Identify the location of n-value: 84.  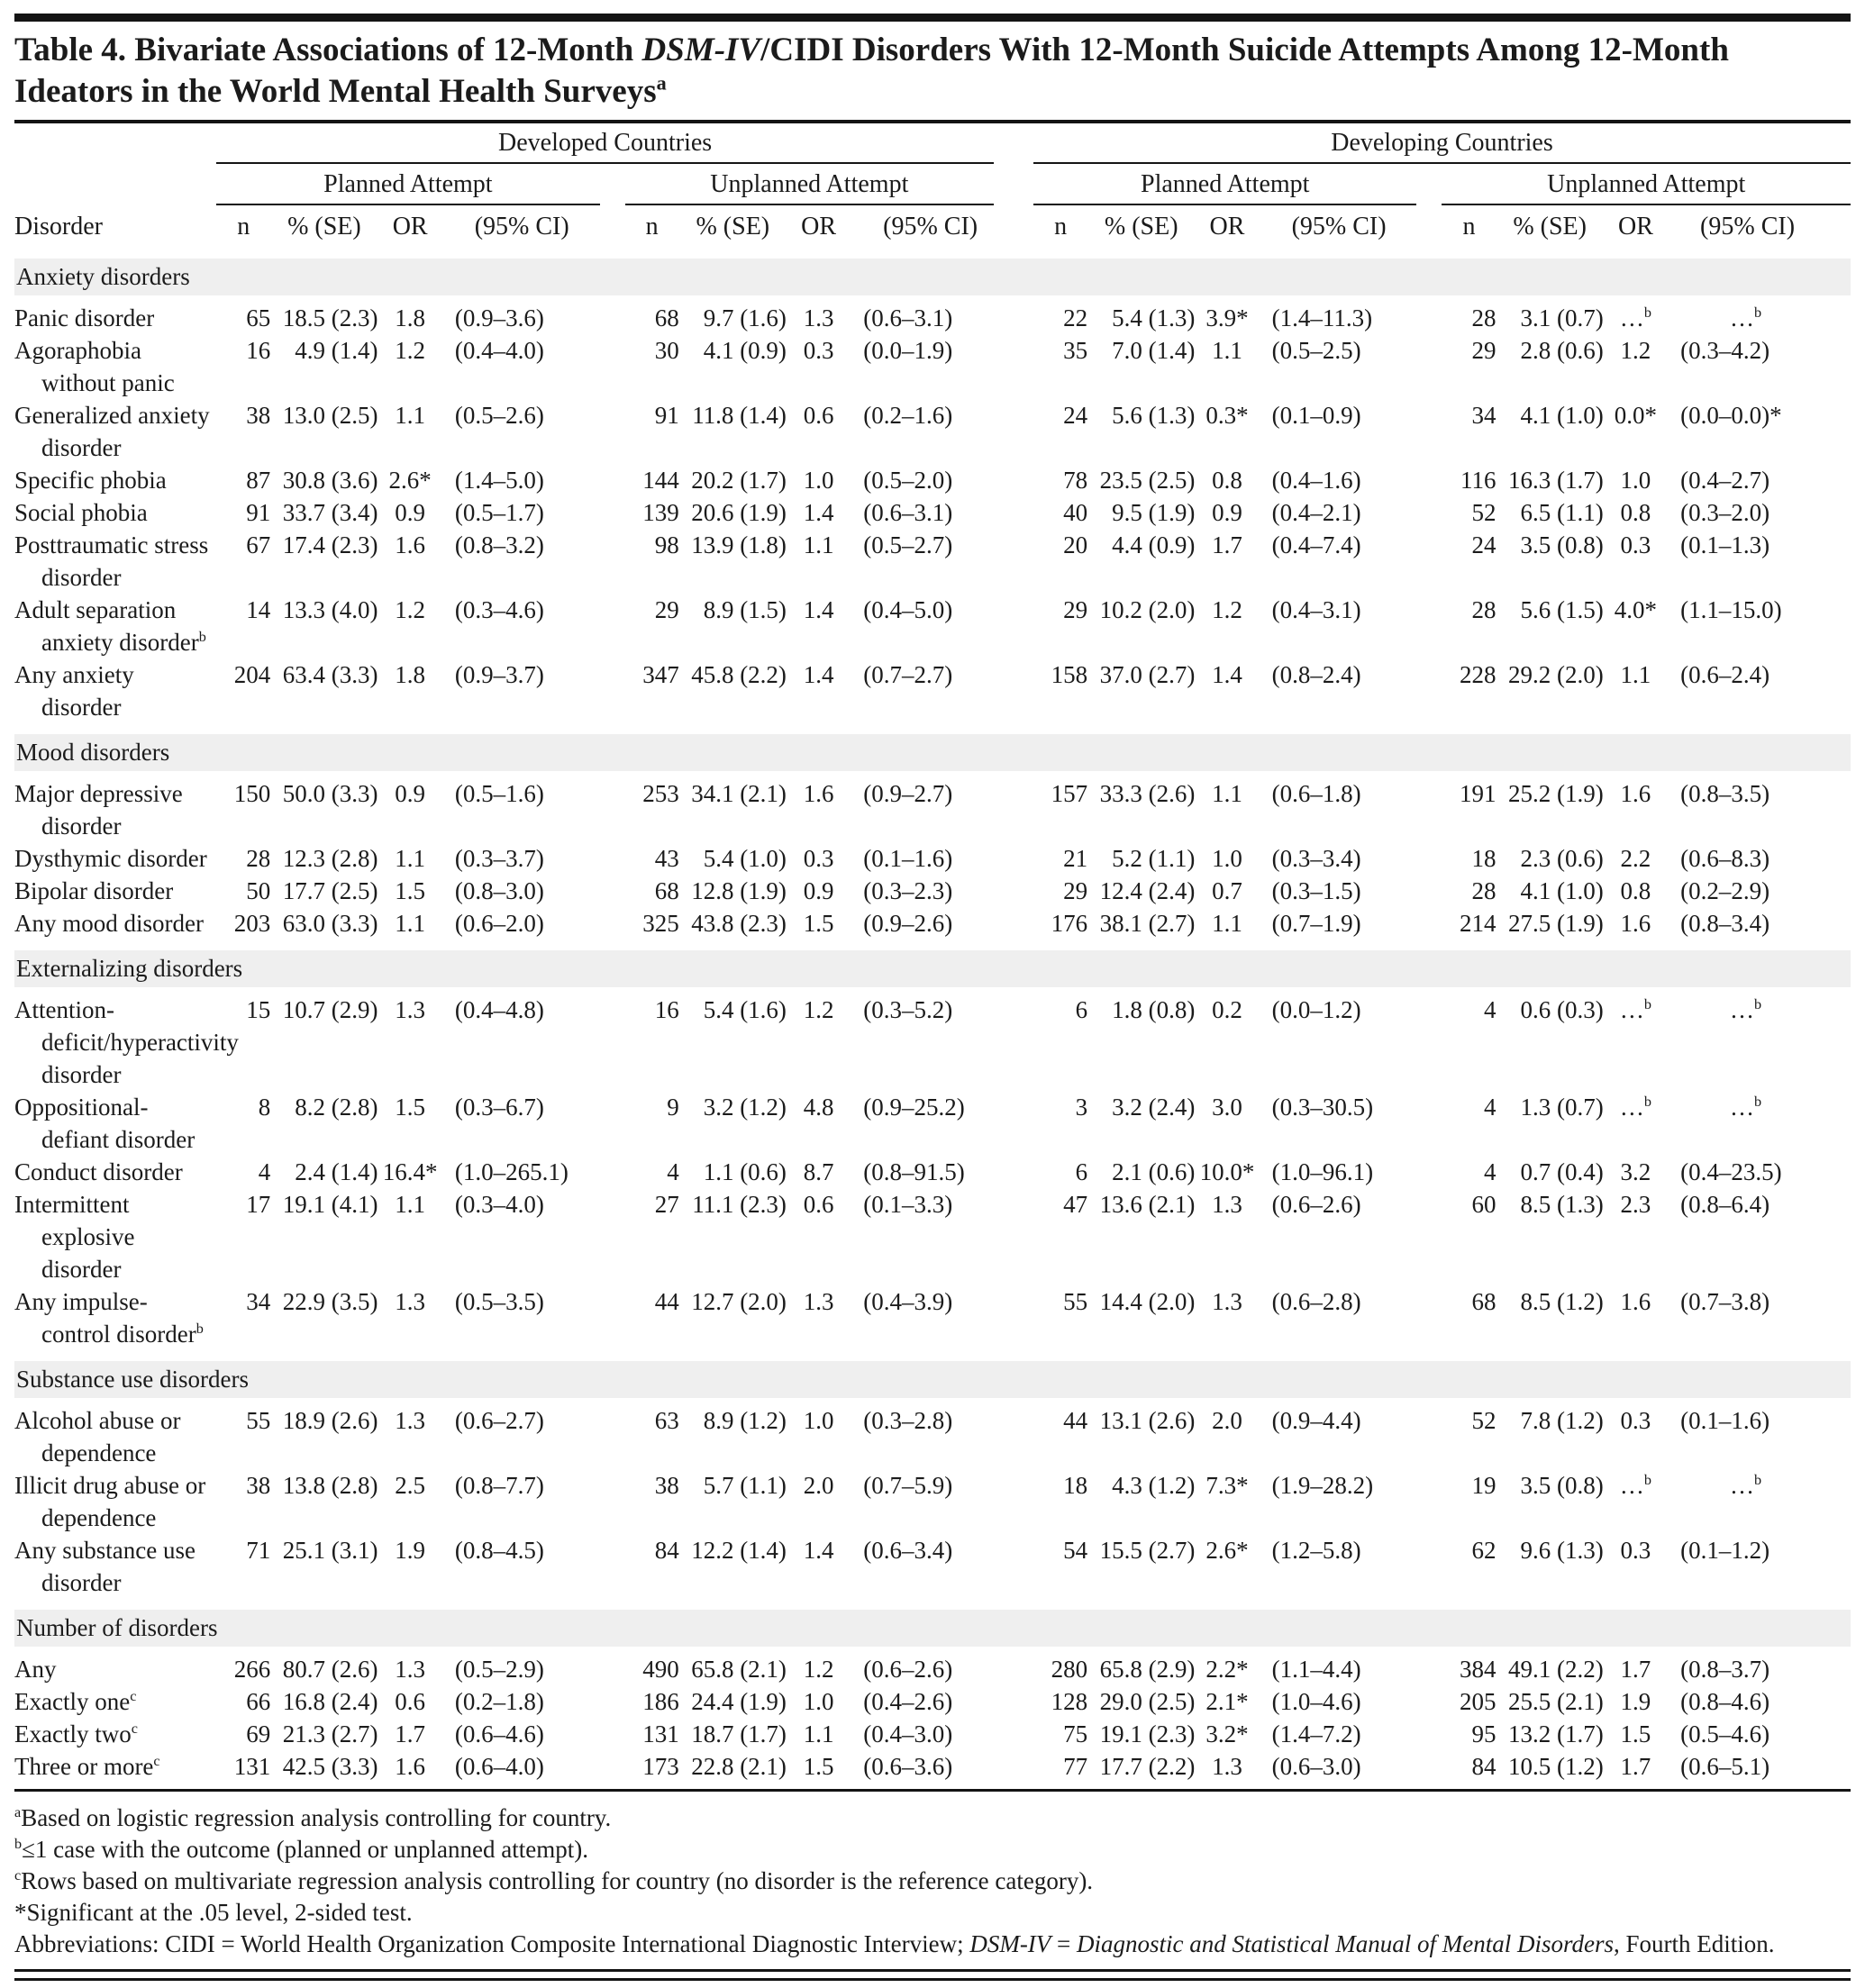
(666, 1550).